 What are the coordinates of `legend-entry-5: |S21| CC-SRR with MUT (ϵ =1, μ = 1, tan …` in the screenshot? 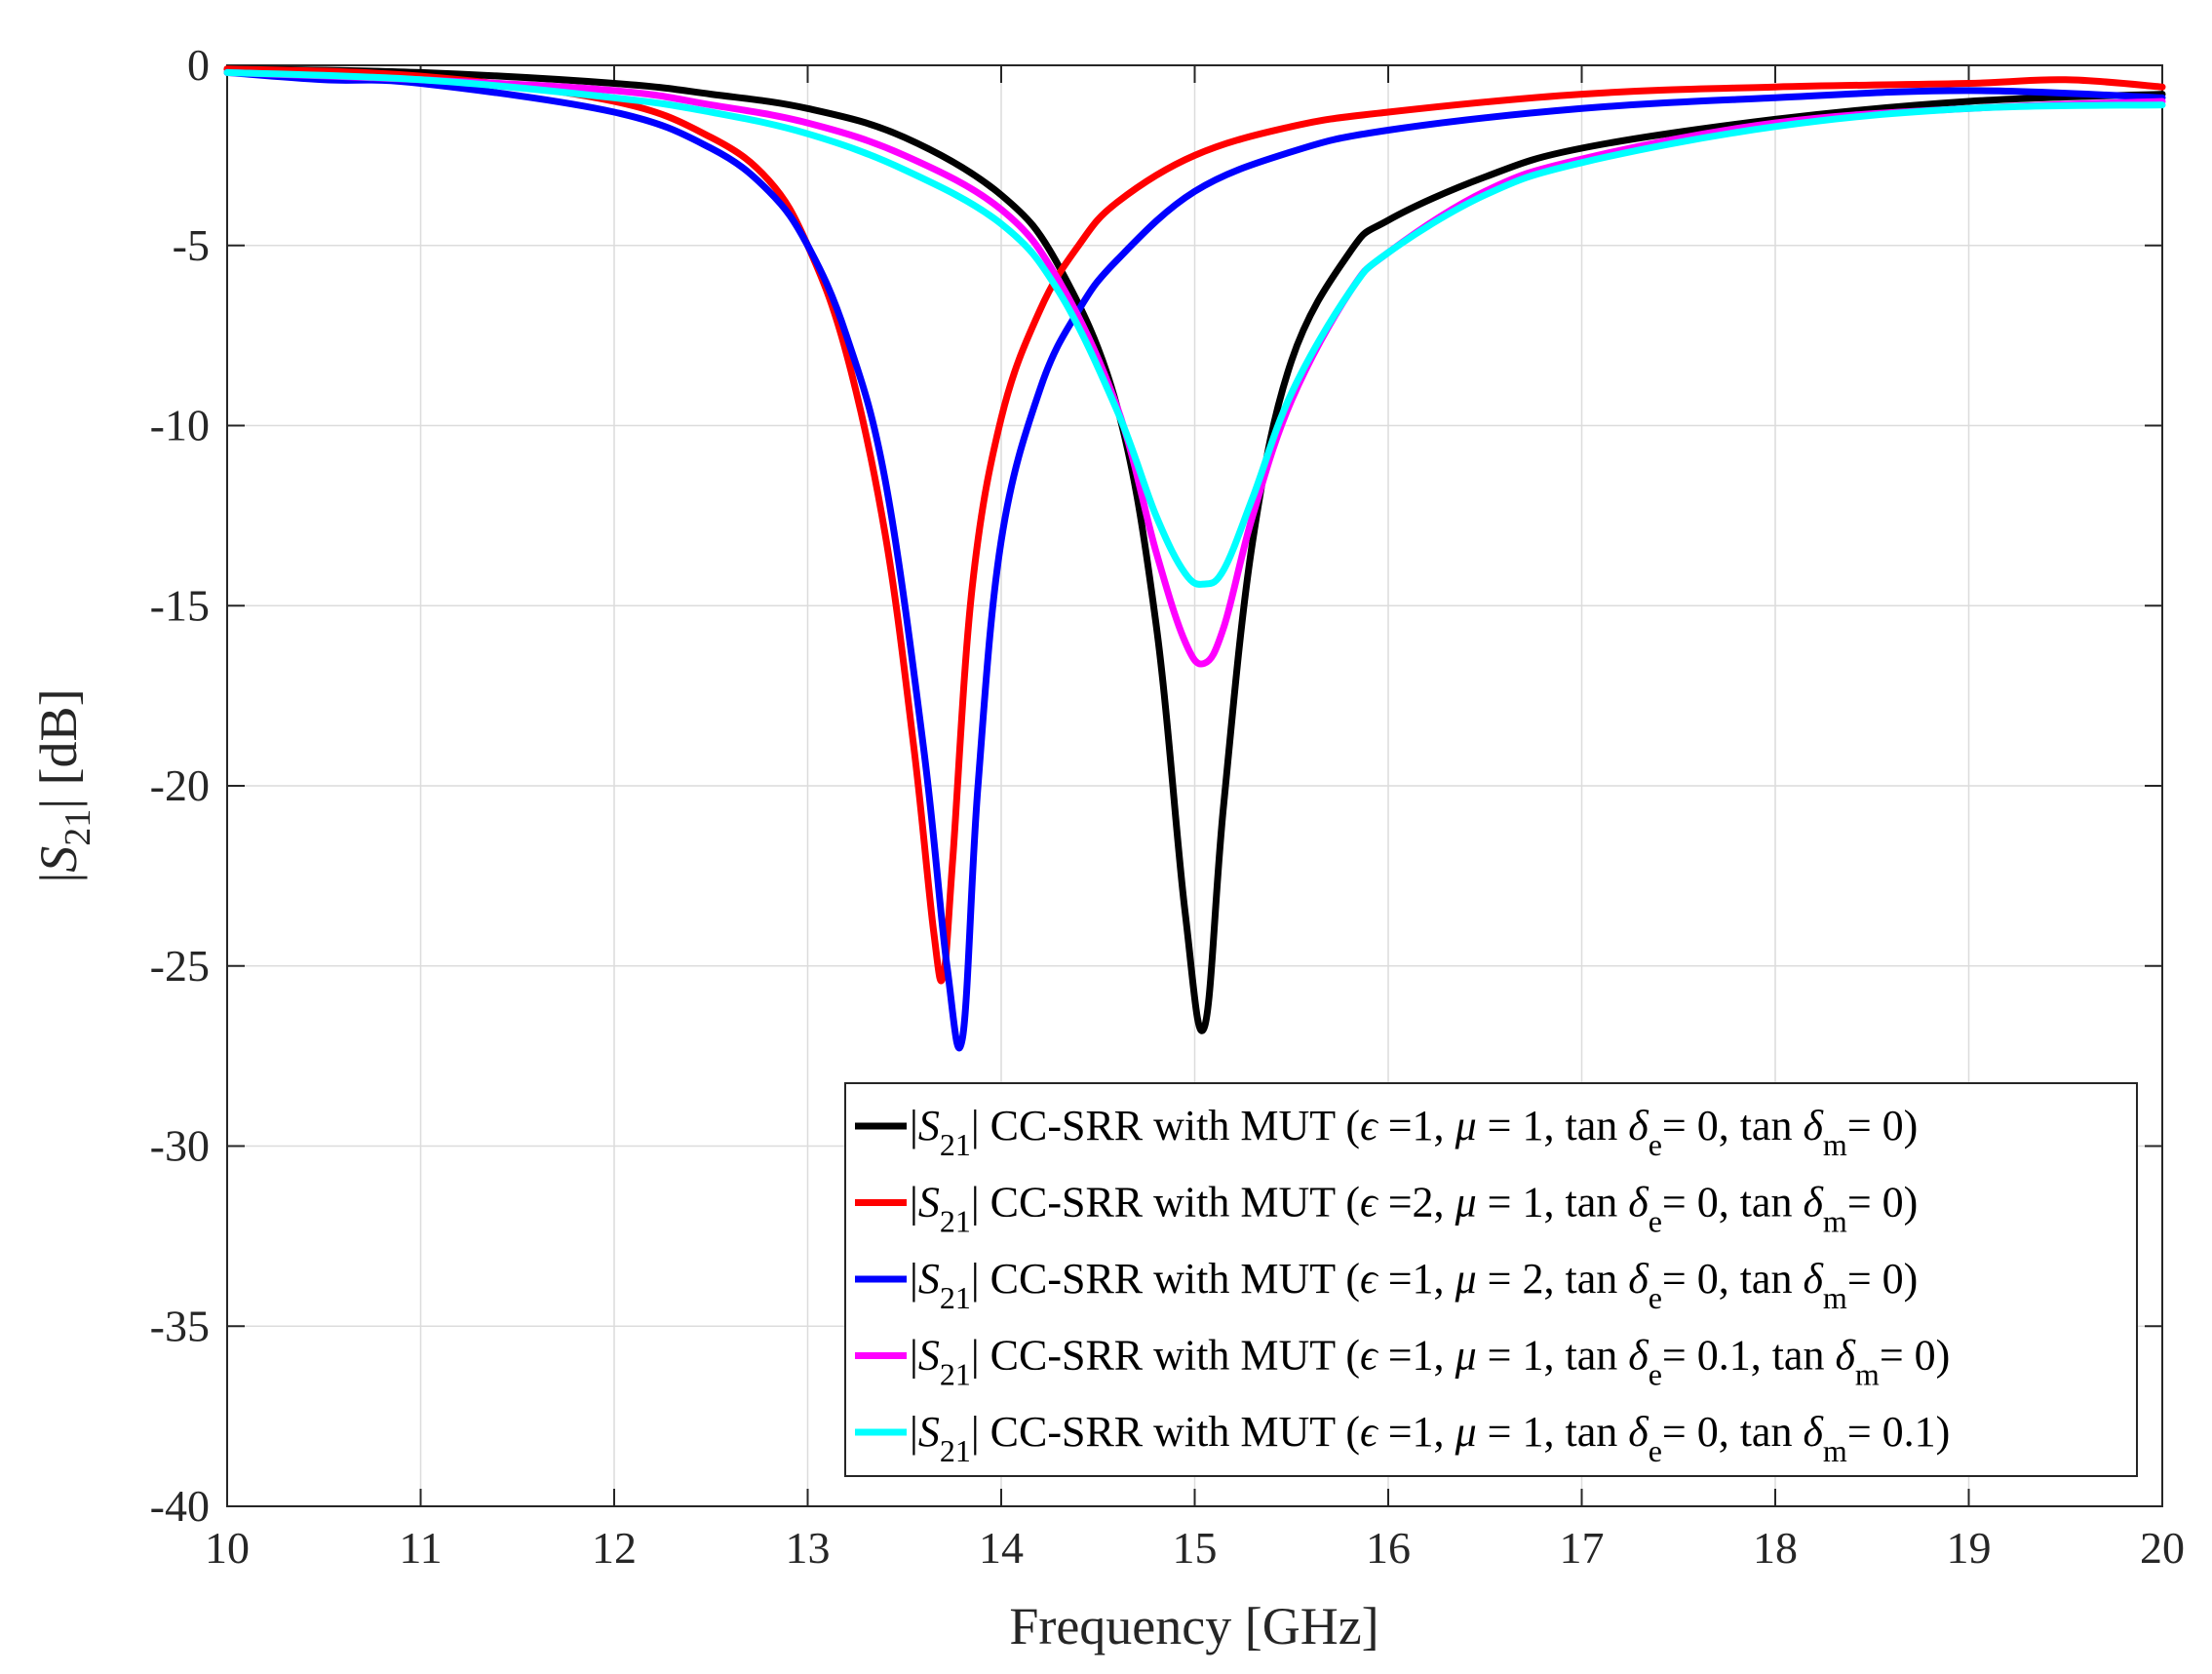 It's located at (1430, 1438).